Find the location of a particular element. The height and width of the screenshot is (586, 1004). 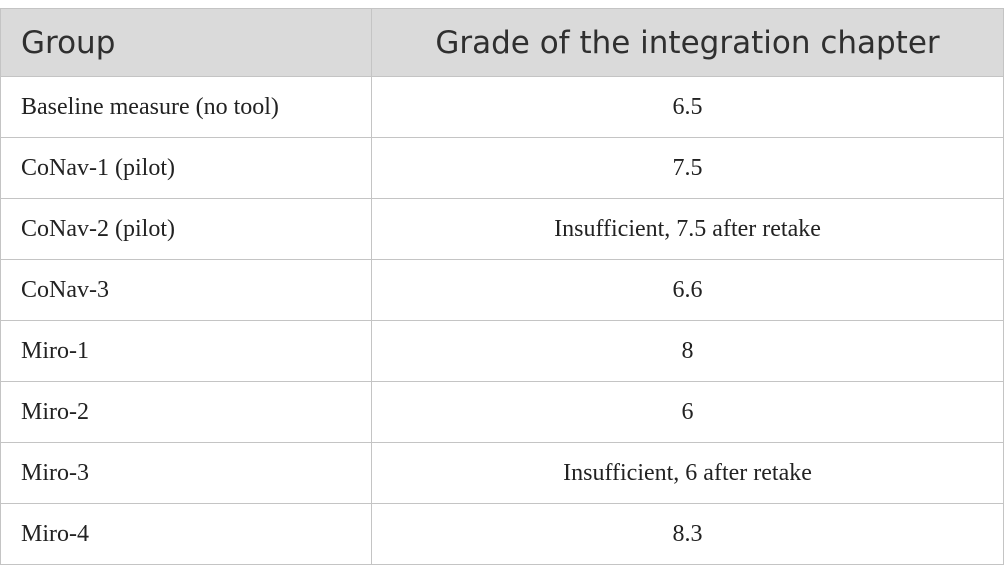

grade-cell: 6.5 is located at coordinates (687, 107).